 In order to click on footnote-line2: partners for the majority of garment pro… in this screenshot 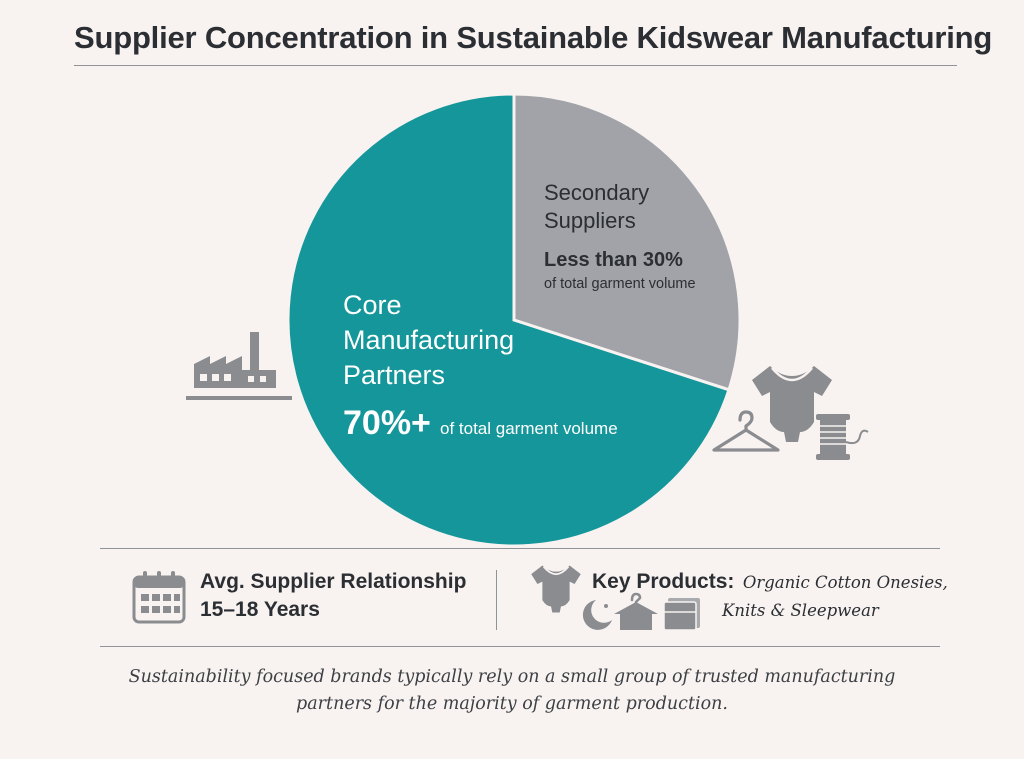, I will do `click(512, 704)`.